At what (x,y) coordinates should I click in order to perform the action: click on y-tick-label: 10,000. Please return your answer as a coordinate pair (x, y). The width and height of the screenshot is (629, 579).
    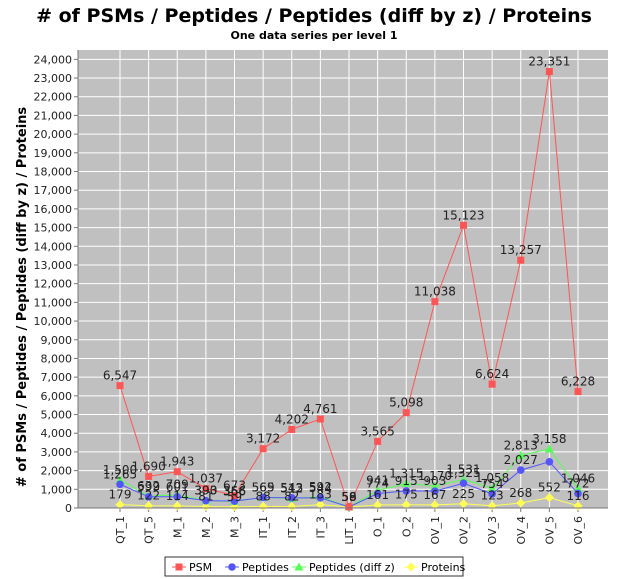
    Looking at the image, I should click on (53, 321).